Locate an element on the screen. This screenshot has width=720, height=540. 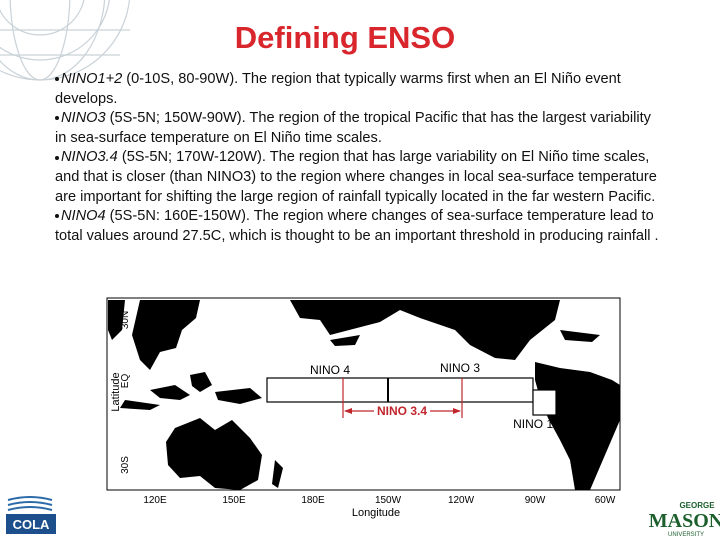
logo-text: GEORGE is located at coordinates (697, 505).